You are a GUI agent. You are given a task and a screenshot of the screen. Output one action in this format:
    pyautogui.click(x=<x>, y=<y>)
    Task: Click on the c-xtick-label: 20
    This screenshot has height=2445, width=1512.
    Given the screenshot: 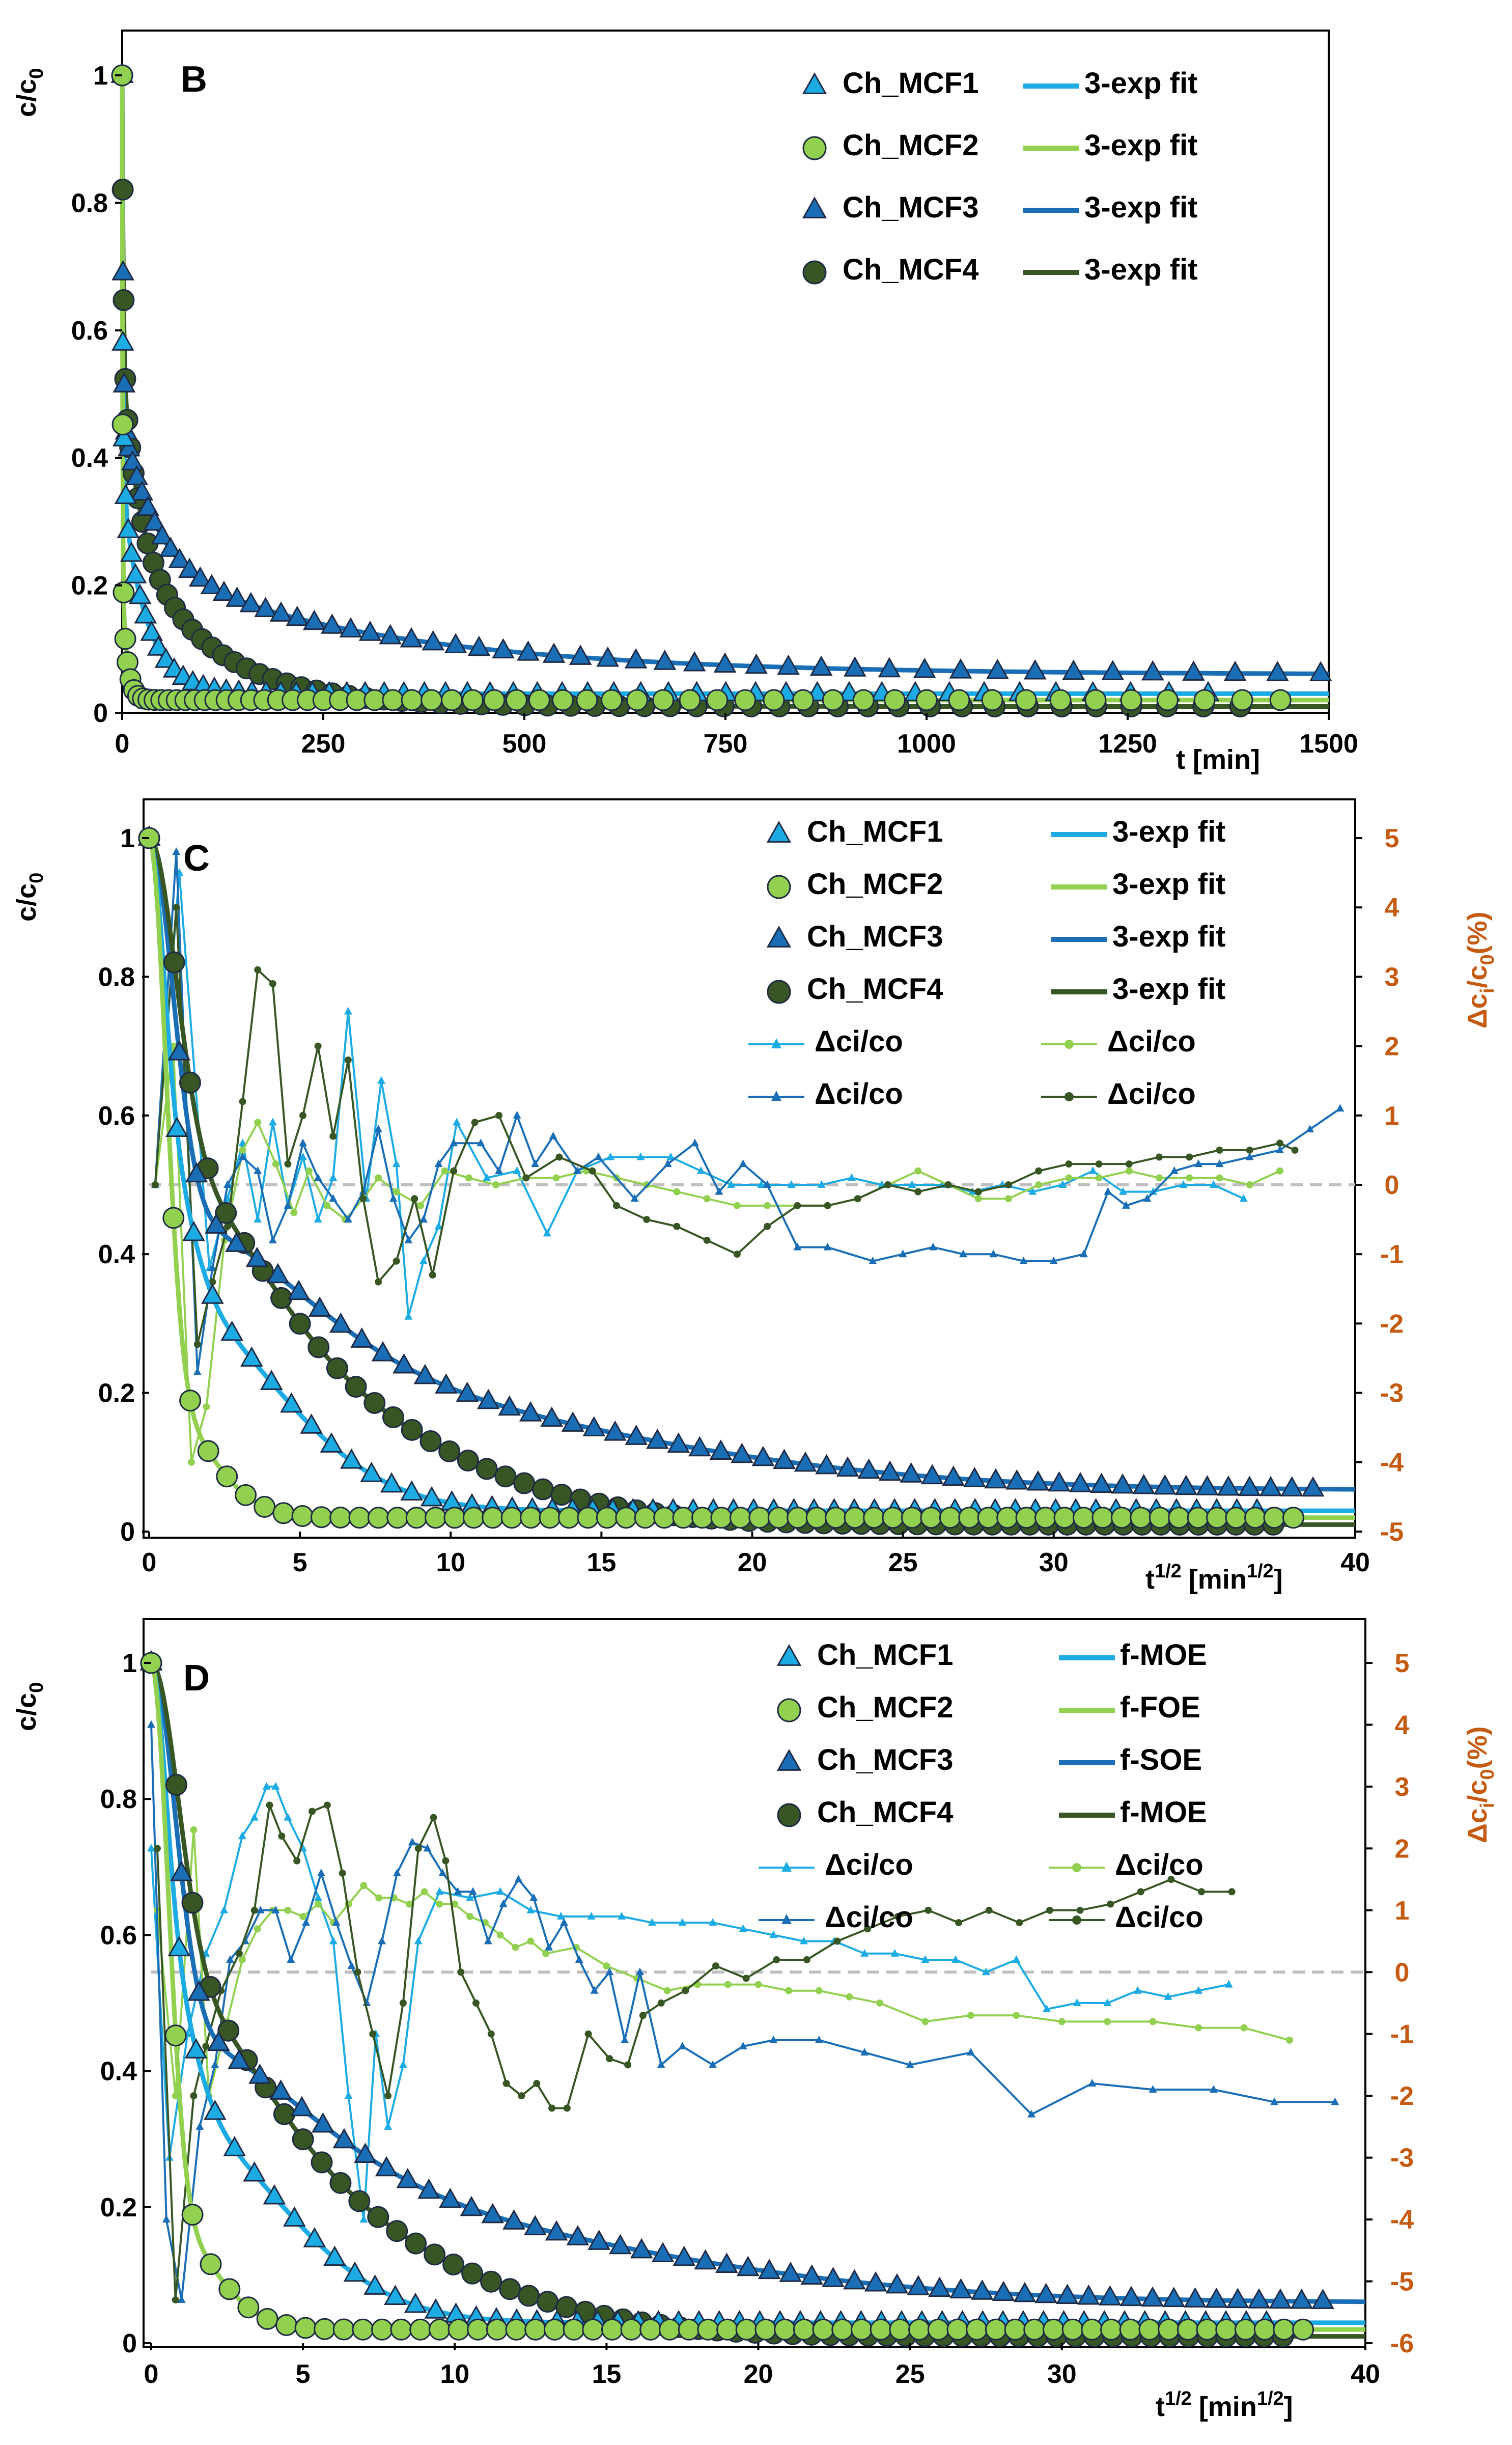 What is the action you would take?
    pyautogui.click(x=752, y=1562)
    